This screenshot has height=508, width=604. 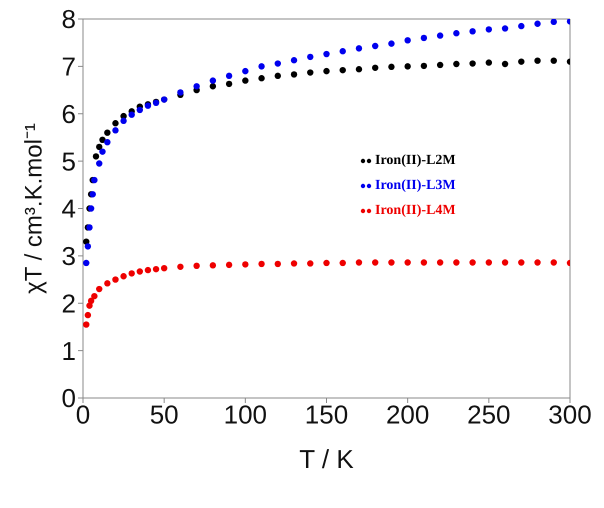 I want to click on legend-label: Iron(II)-L3M, so click(x=415, y=186).